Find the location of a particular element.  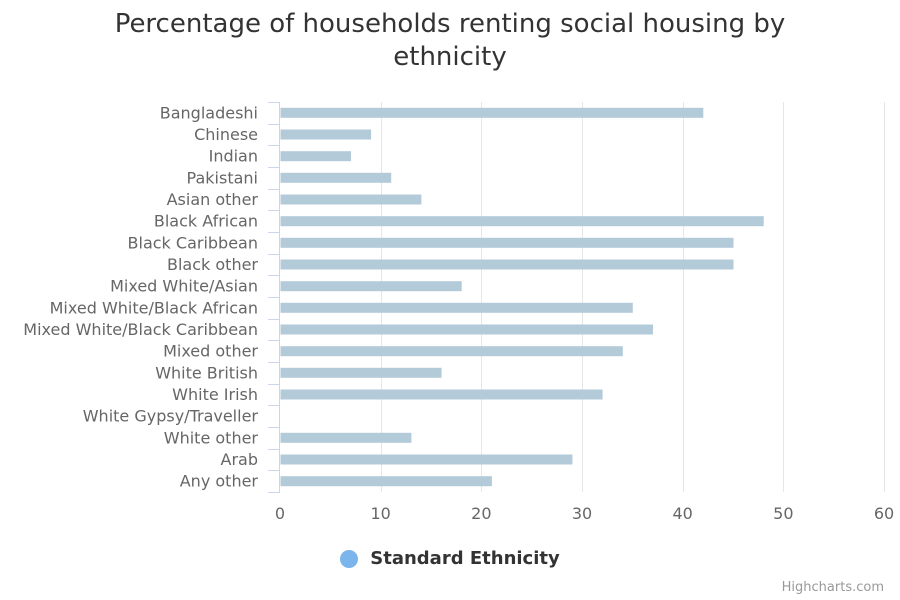

category-label: Any other is located at coordinates (219, 481).